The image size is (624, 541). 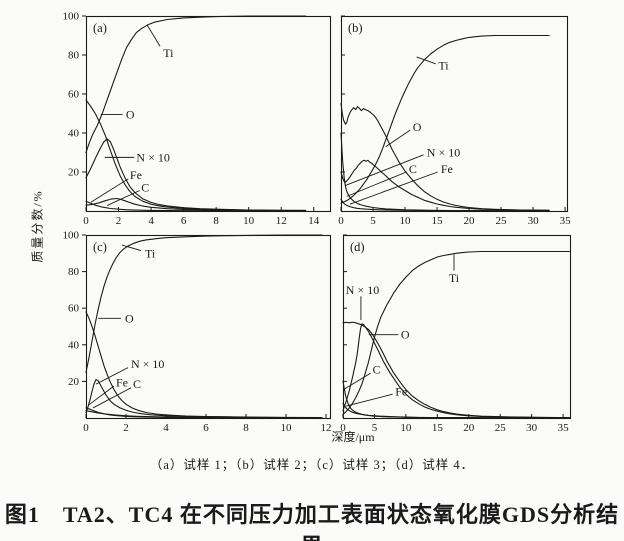 I want to click on subcaption: （a）试样 1；（b）试样 2；（c）试样 3；（d）试样 4．, so click(x=312, y=465).